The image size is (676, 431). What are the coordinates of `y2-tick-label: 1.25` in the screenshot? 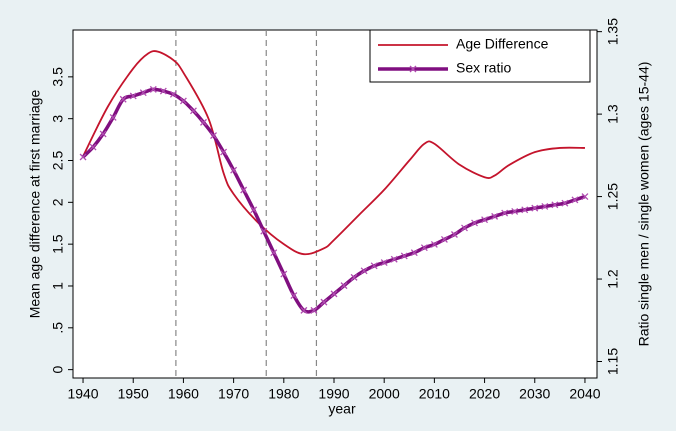 It's located at (613, 196).